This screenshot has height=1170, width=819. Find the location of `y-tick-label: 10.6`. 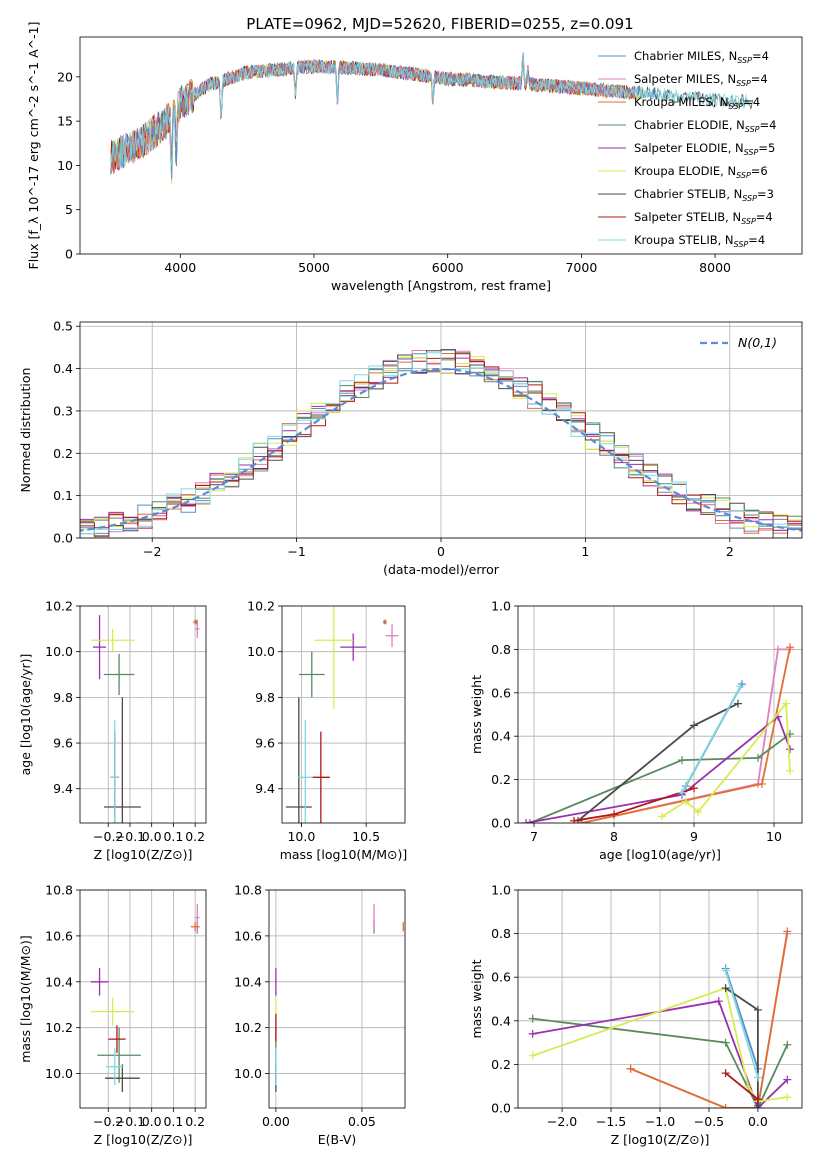

y-tick-label: 10.6 is located at coordinates (248, 935).